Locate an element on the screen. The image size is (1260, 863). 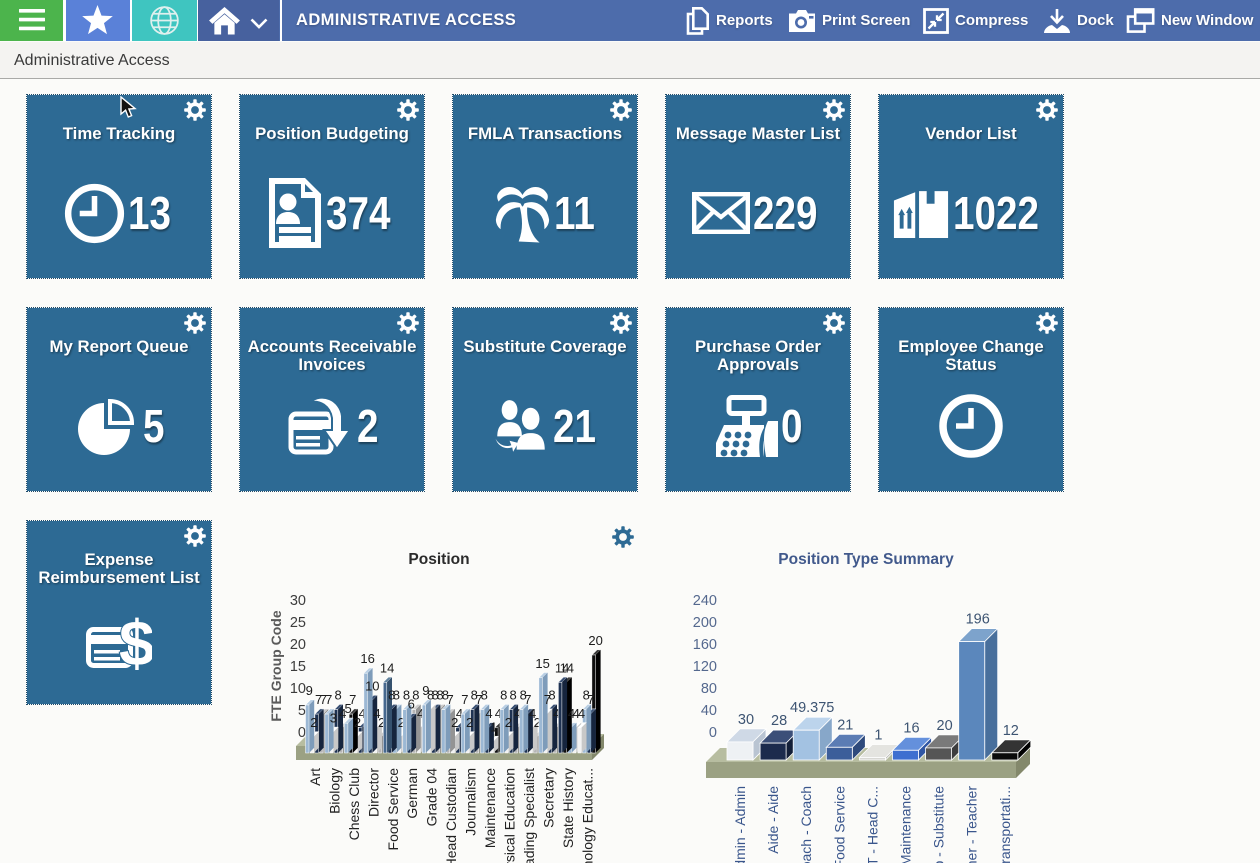
svg-text: Secretary is located at coordinates (548, 798).